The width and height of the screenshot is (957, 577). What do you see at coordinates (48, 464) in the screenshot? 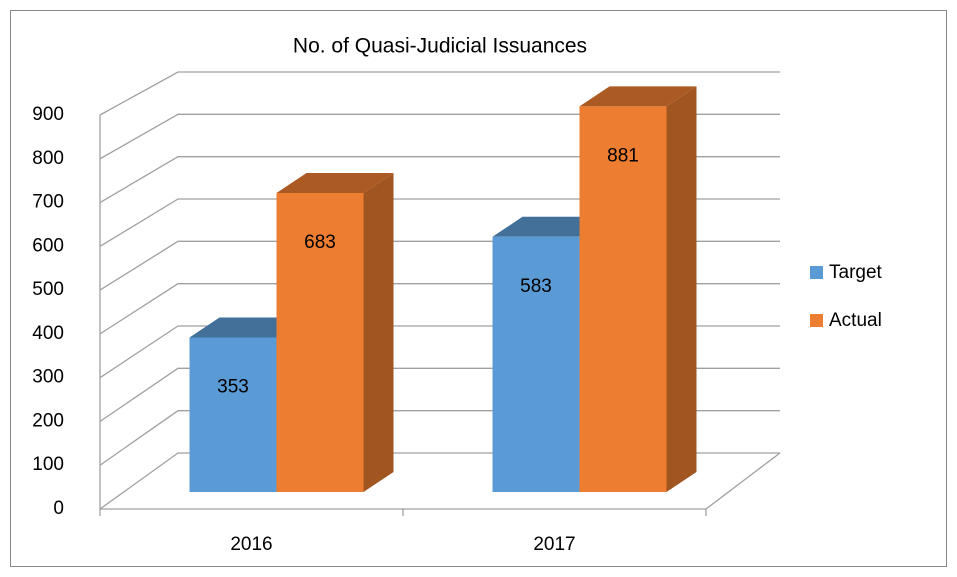
I see `y-tick-label: 100` at bounding box center [48, 464].